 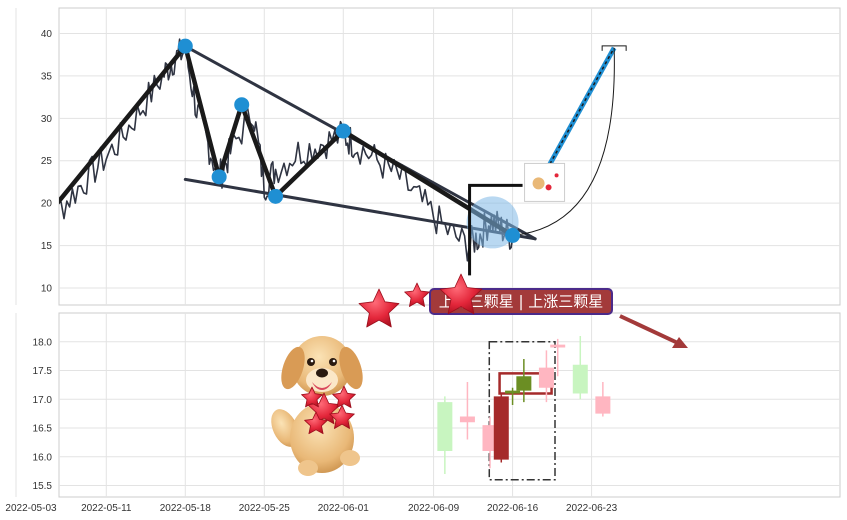 What do you see at coordinates (47, 76) in the screenshot?
I see `price-y-tick-label: 35` at bounding box center [47, 76].